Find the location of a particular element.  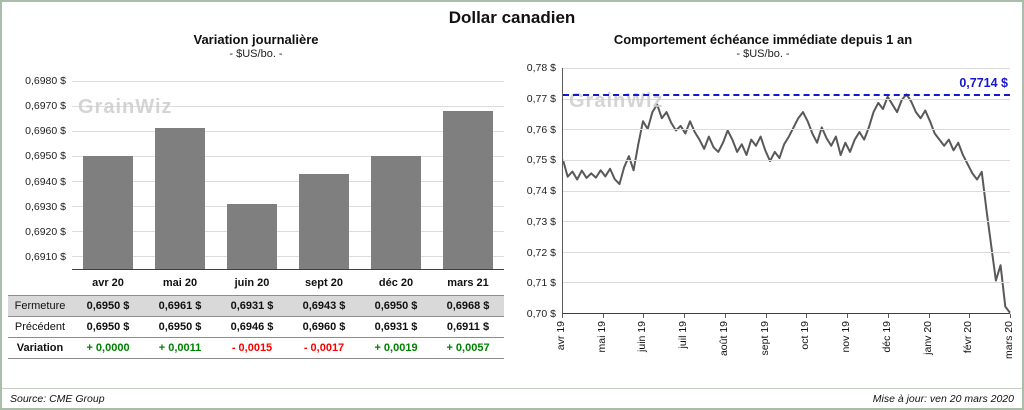

x-tick-label: mai 19 is located at coordinates (601, 337).